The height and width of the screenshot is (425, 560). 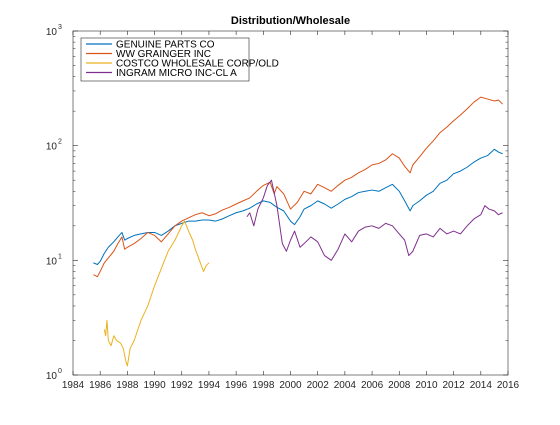 I want to click on x-tick-label: 2012, so click(x=454, y=385).